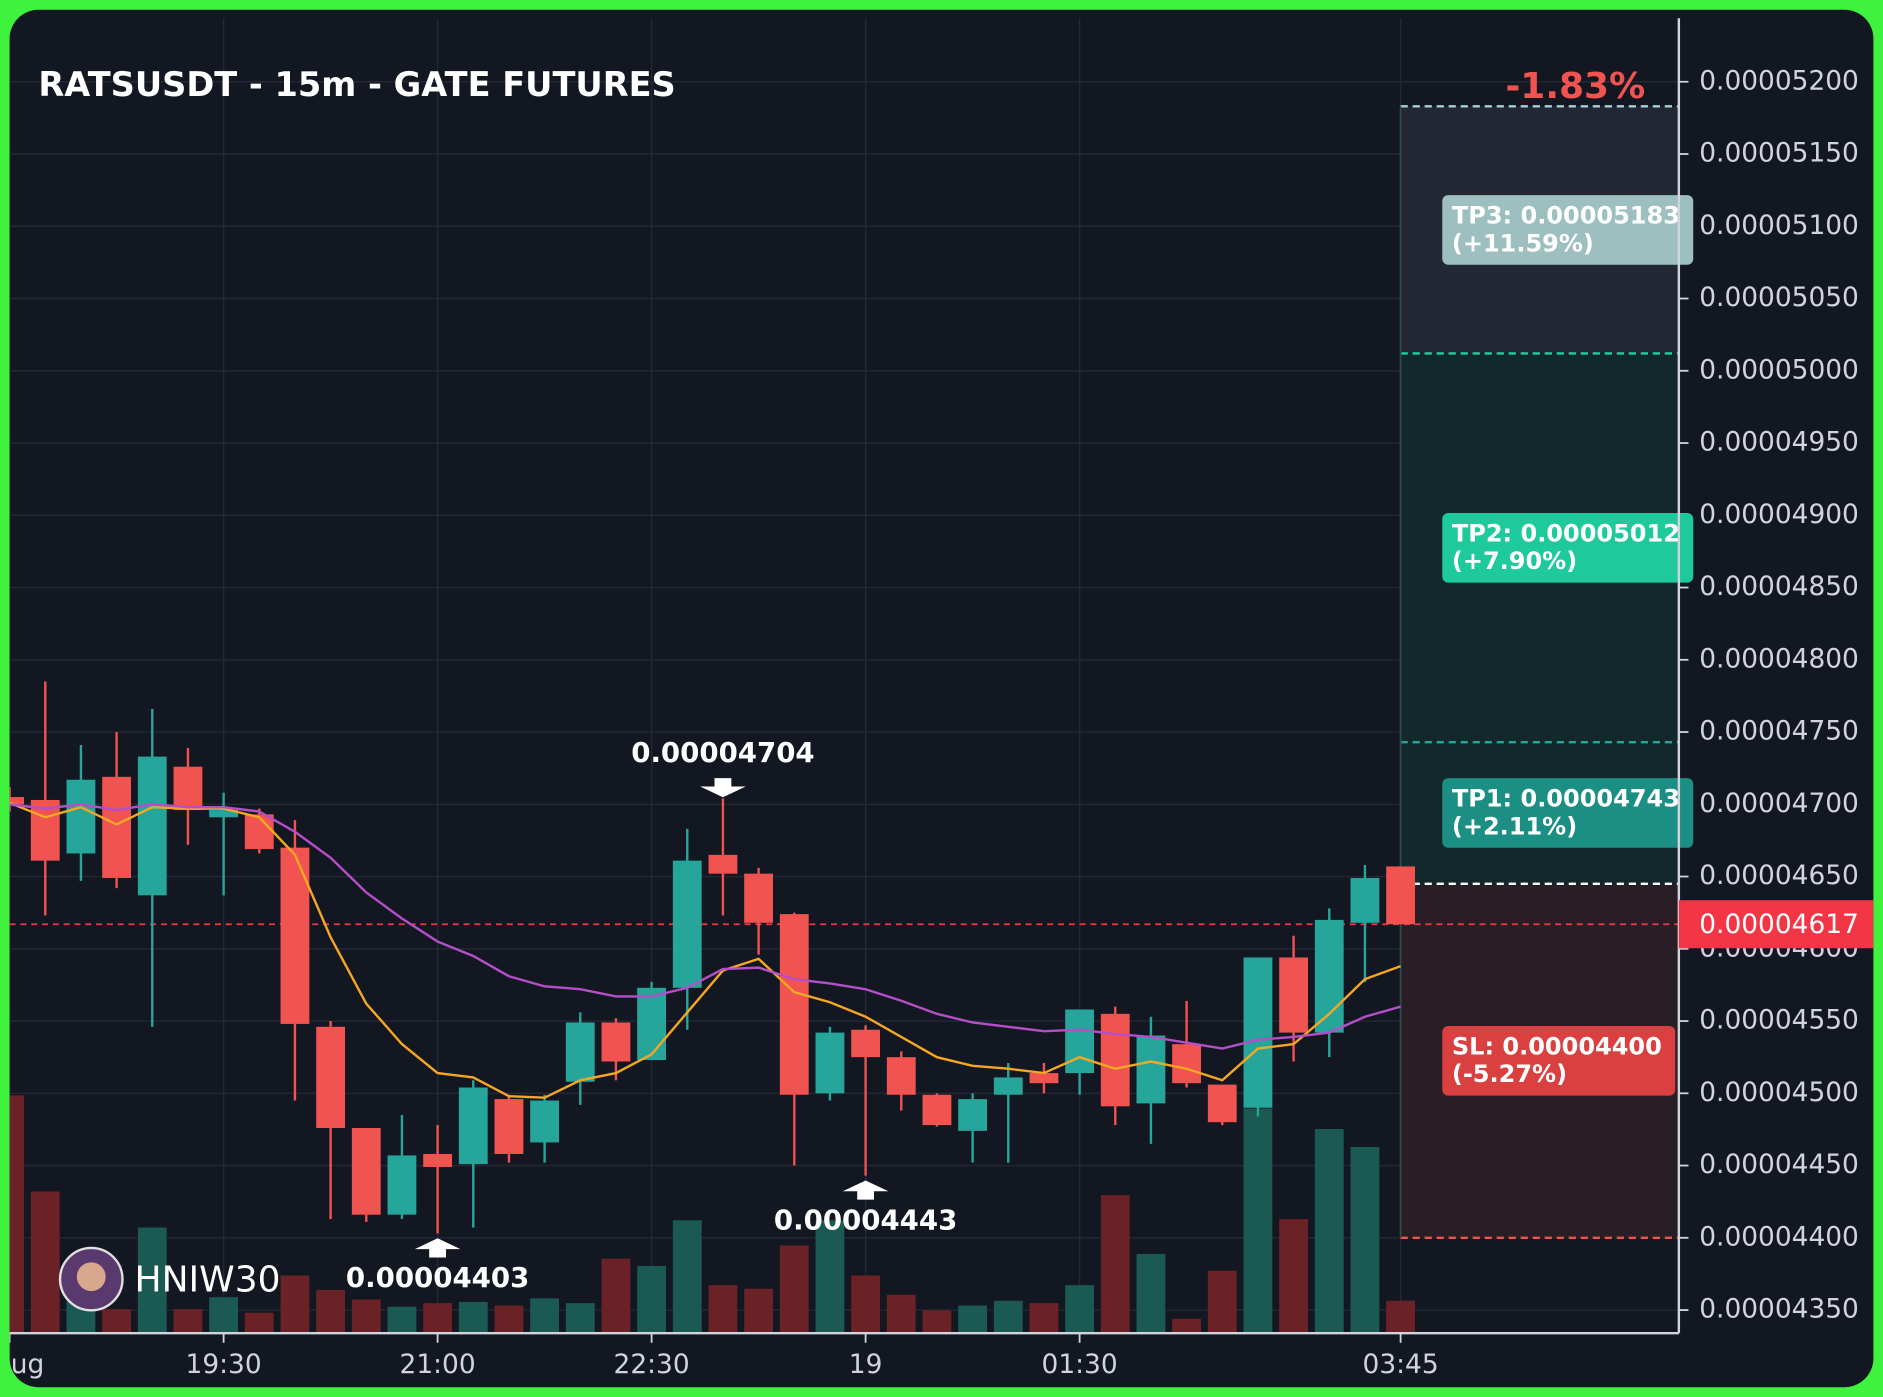 The width and height of the screenshot is (1883, 1397). I want to click on y-tick-label: 0.00004750, so click(1779, 731).